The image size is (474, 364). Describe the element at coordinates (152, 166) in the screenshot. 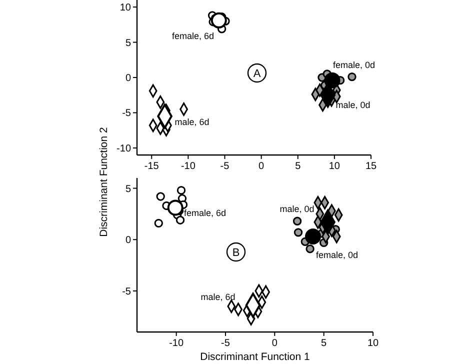

I see `x-tick-label: -15` at that location.